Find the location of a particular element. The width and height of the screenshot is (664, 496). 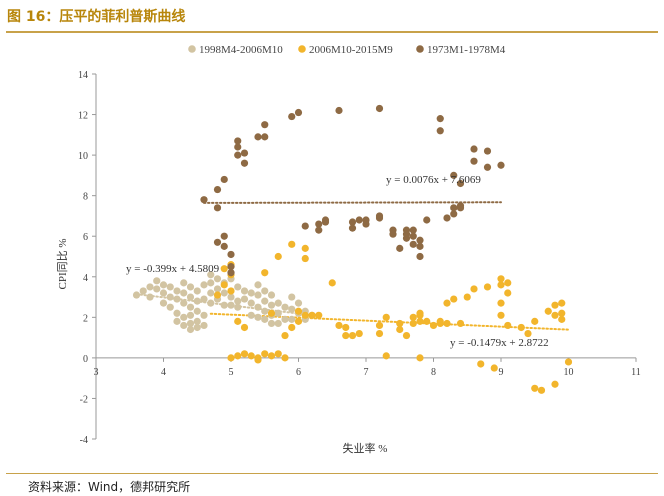

x-tick-label: 8 is located at coordinates (433, 372).